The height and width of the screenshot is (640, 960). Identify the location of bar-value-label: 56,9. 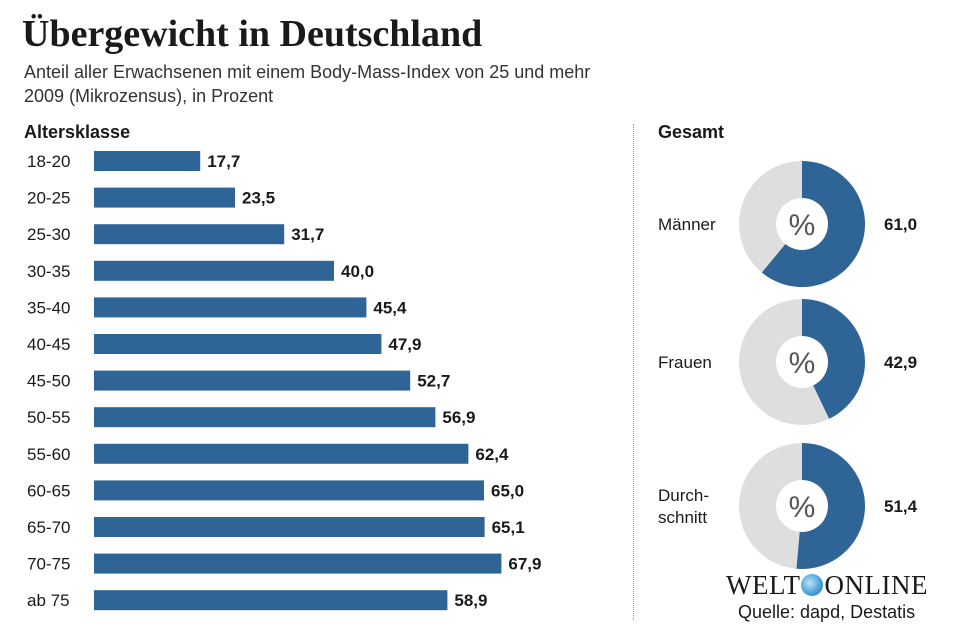
(458, 417).